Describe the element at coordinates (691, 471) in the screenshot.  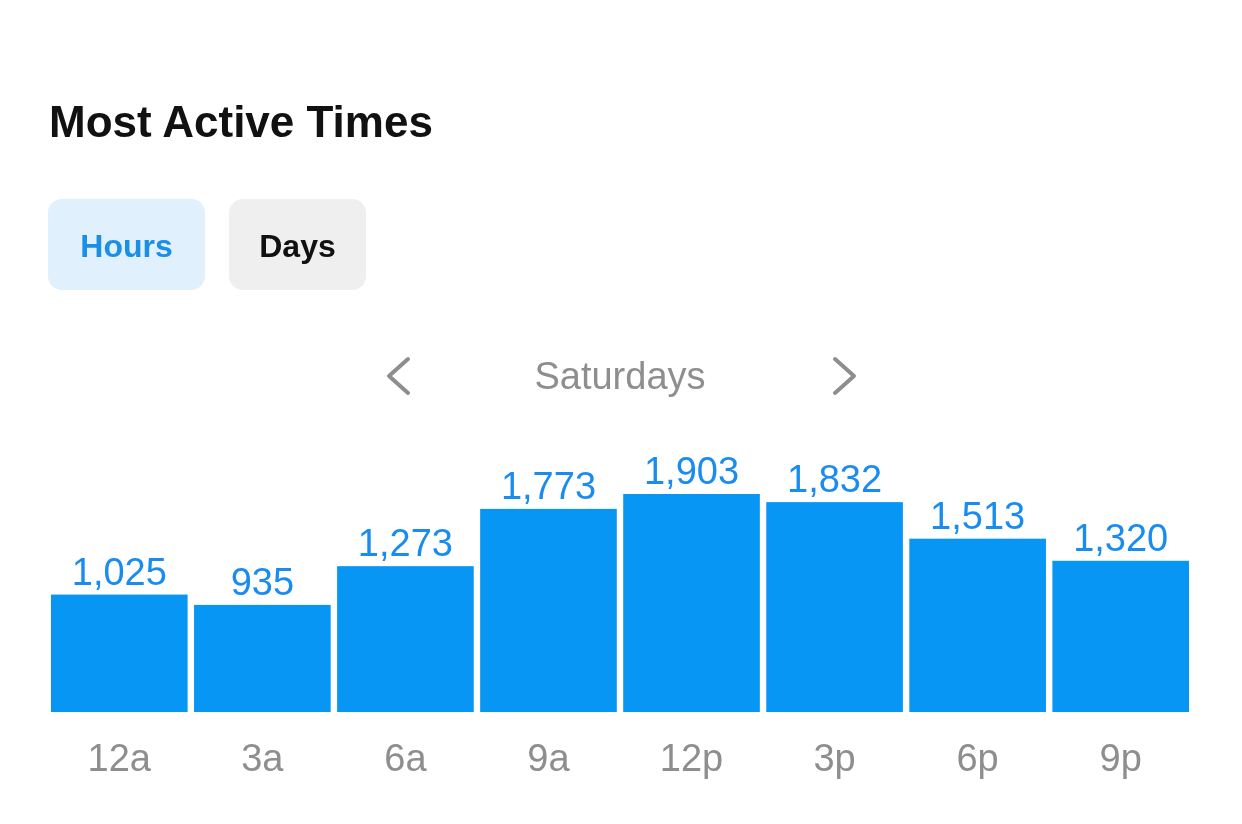
I see `data-label: 1,903` at that location.